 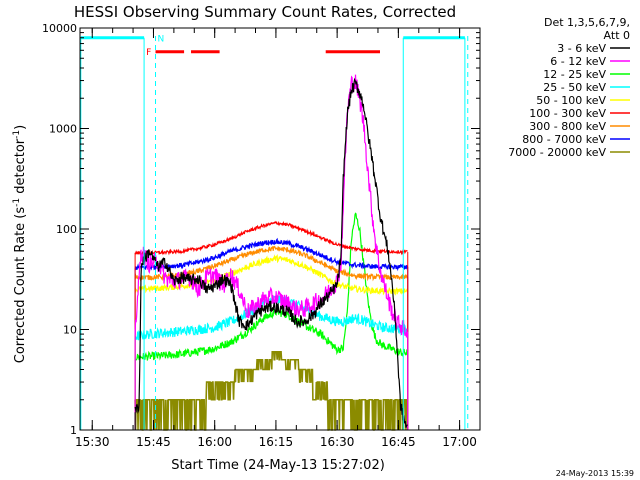 I want to click on series-line-25-50-kev, so click(x=271, y=317).